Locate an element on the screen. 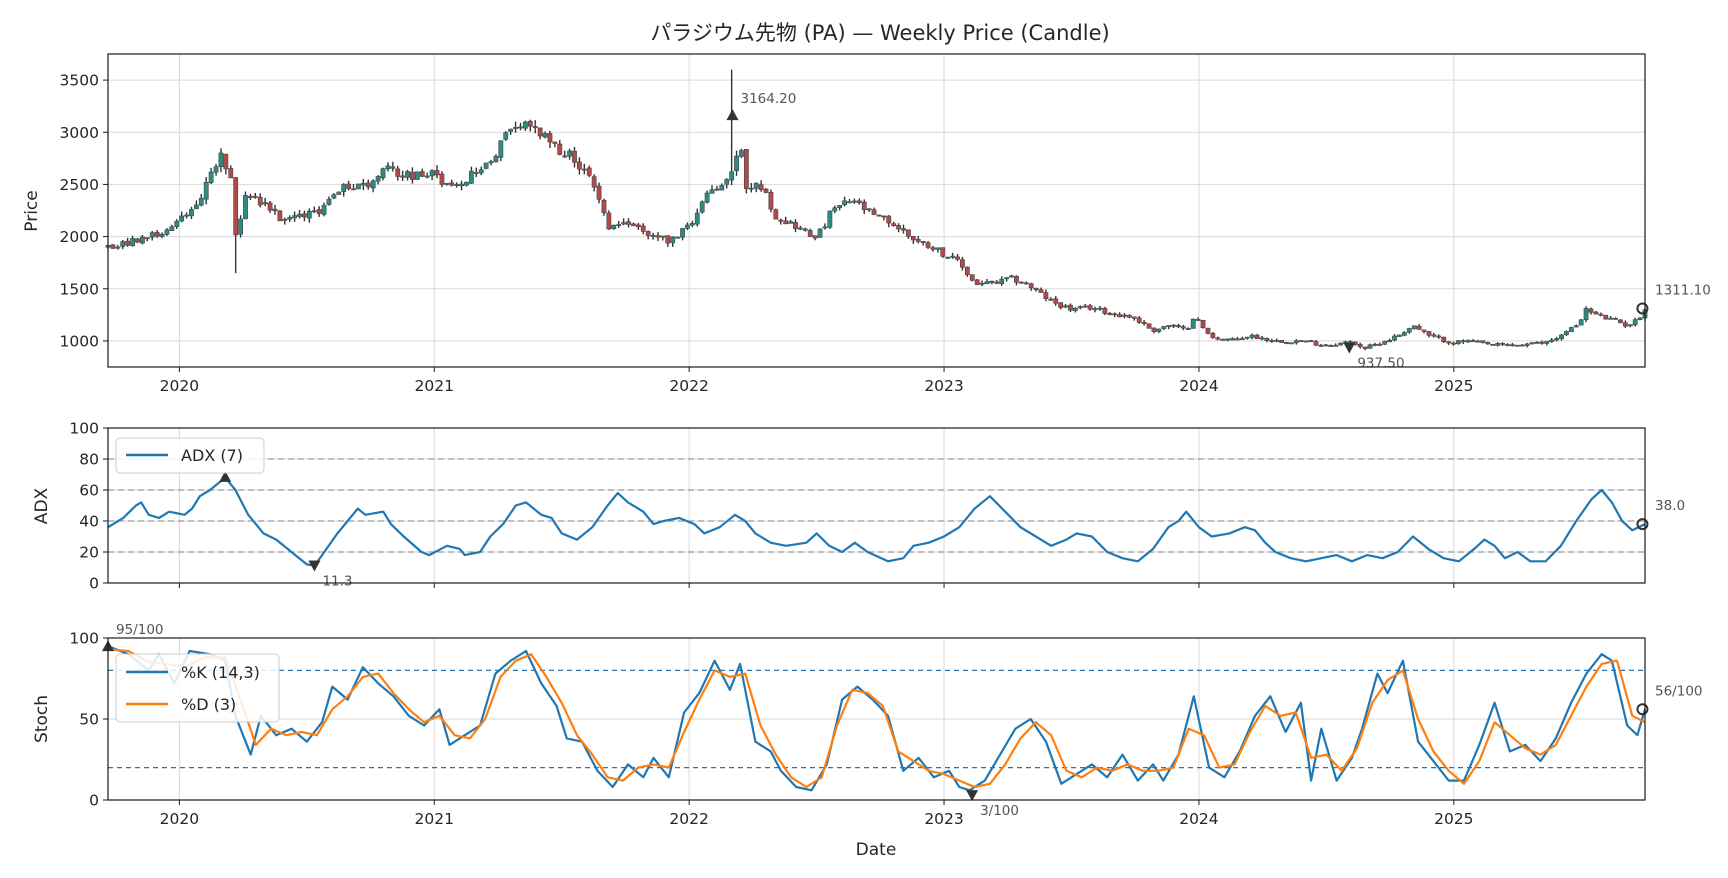  adx-x-ticks is located at coordinates (816, 585).